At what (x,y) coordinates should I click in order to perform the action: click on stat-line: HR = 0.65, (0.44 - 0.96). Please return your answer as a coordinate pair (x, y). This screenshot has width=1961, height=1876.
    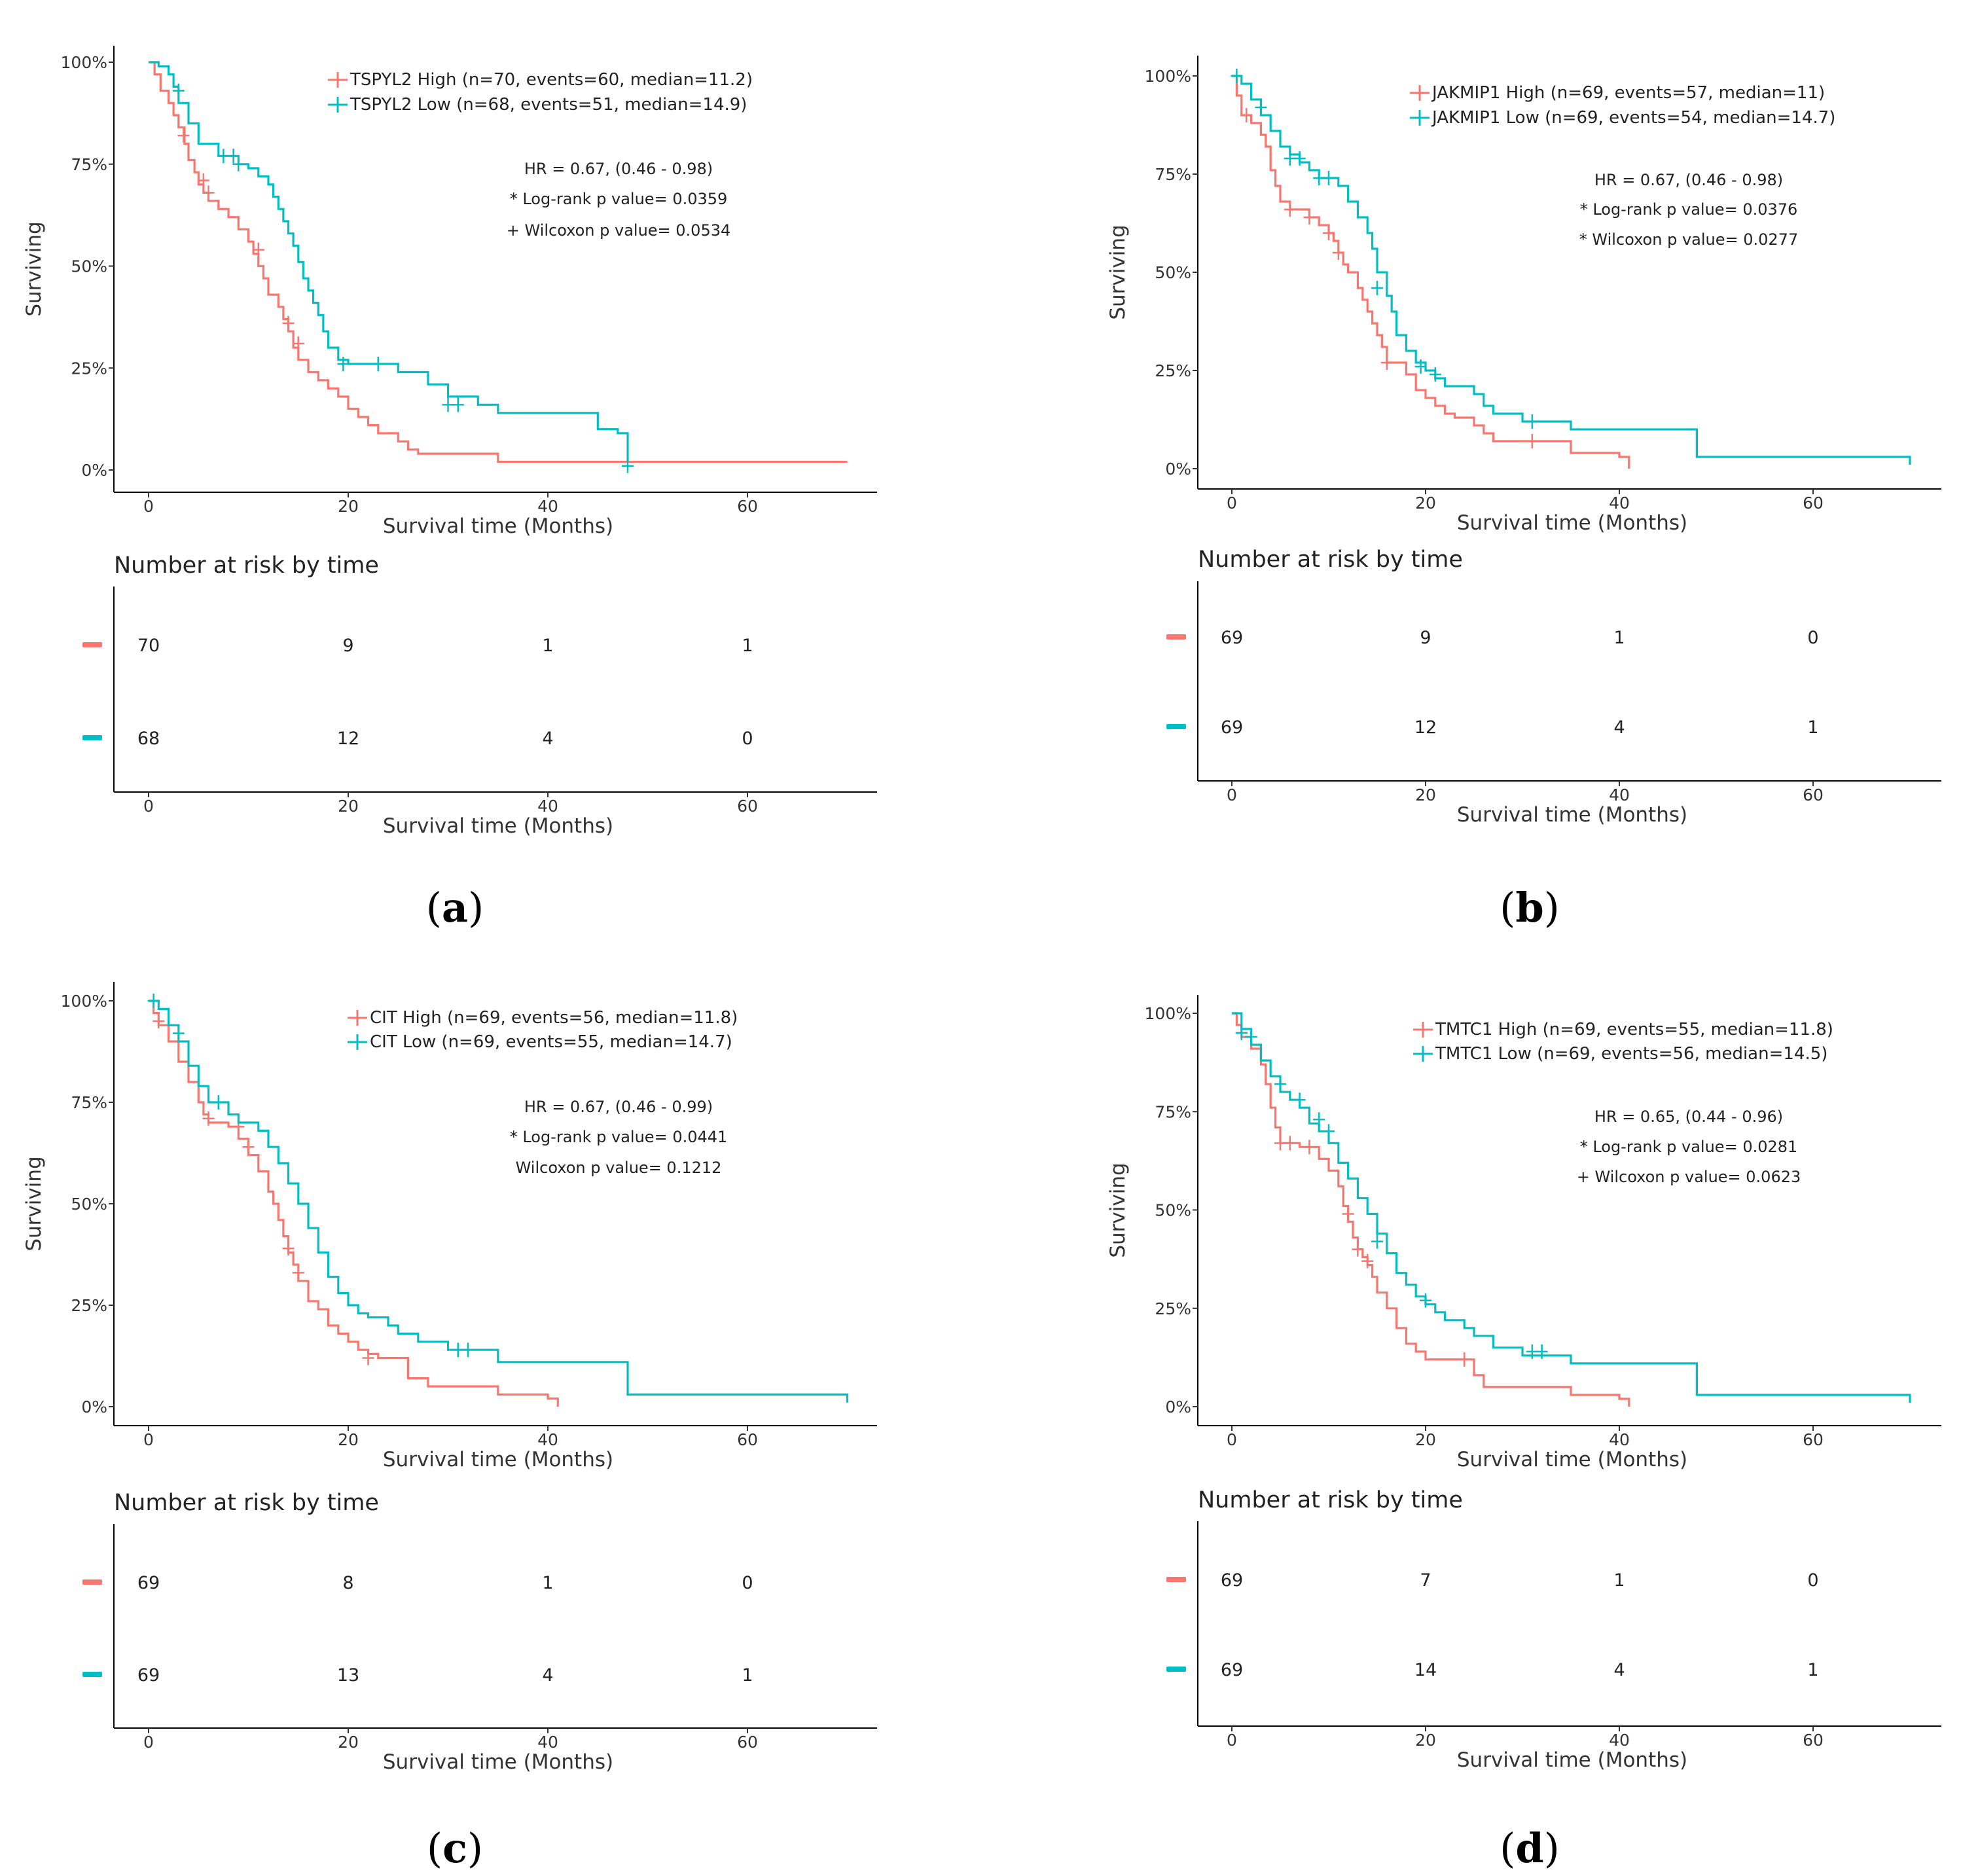
    Looking at the image, I should click on (1688, 1117).